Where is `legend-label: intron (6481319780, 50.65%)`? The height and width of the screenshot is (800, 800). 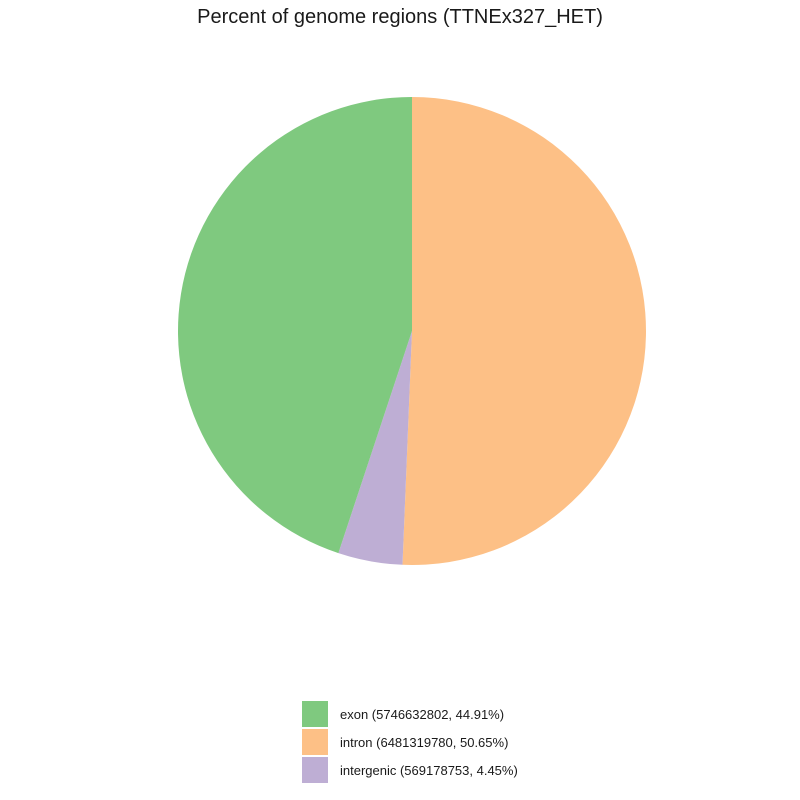
legend-label: intron (6481319780, 50.65%) is located at coordinates (424, 742).